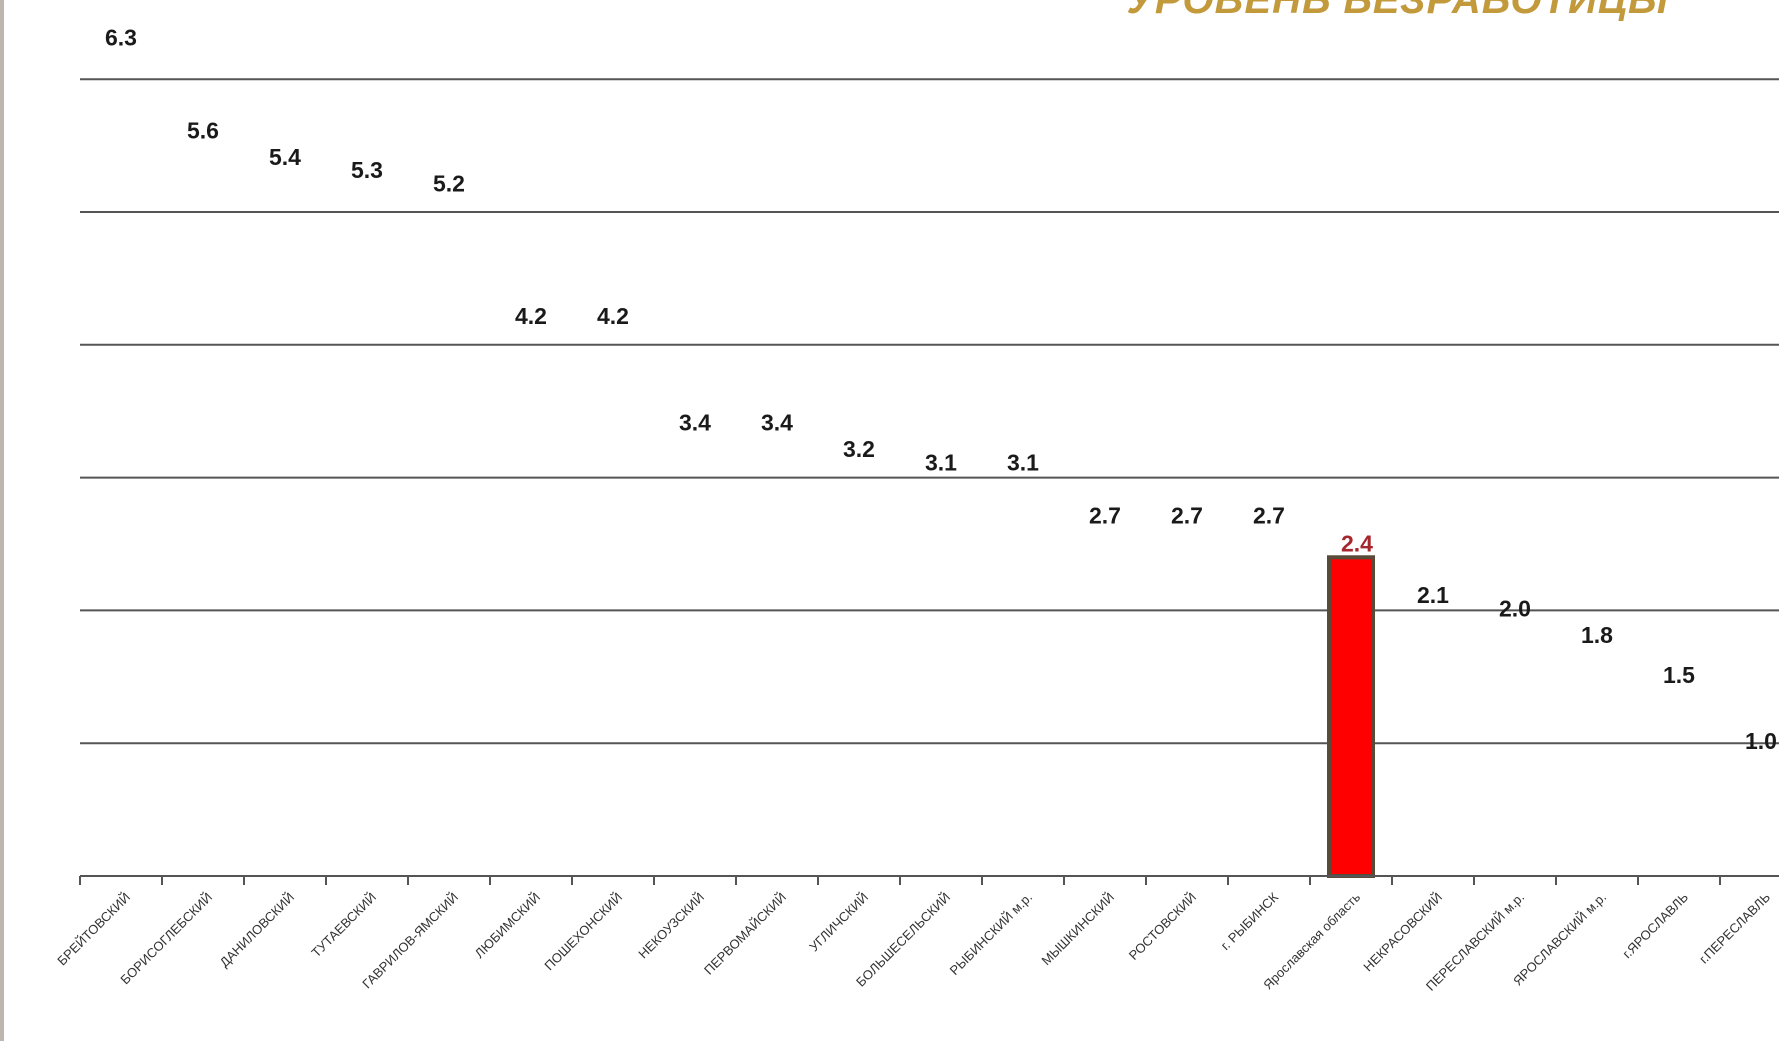 The height and width of the screenshot is (1041, 1779). Describe the element at coordinates (121, 37) in the screenshot. I see `value-label: 6.3` at that location.